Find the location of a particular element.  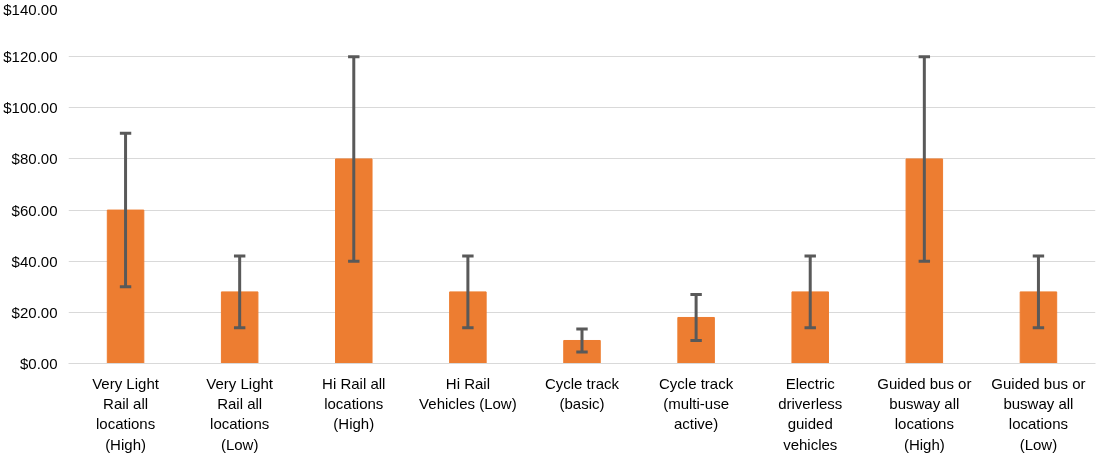

x-tick-label: Very Light Rail all locations (Low) is located at coordinates (240, 413).